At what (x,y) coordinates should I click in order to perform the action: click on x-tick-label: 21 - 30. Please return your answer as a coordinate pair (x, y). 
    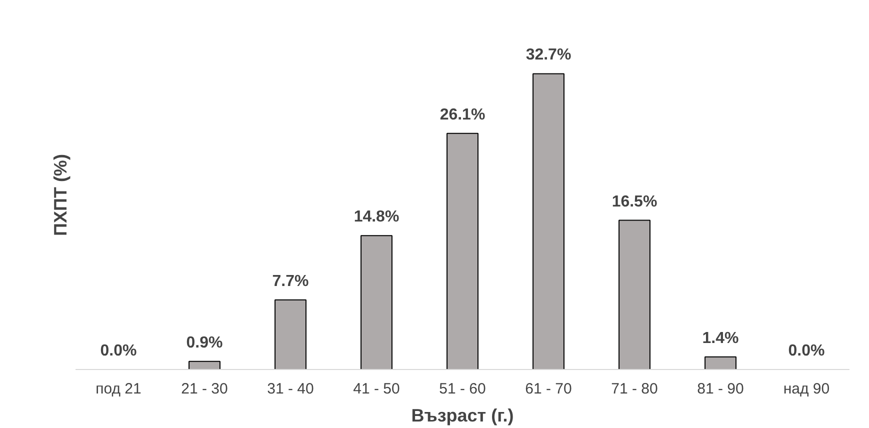
    Looking at the image, I should click on (204, 389).